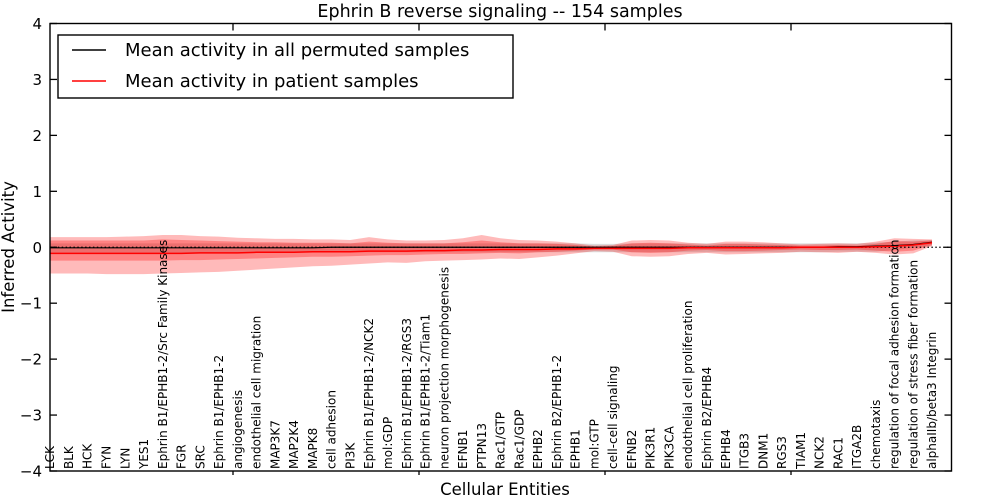 The width and height of the screenshot is (1000, 500). Describe the element at coordinates (463, 449) in the screenshot. I see `x-tick-label: EFNB1` at that location.